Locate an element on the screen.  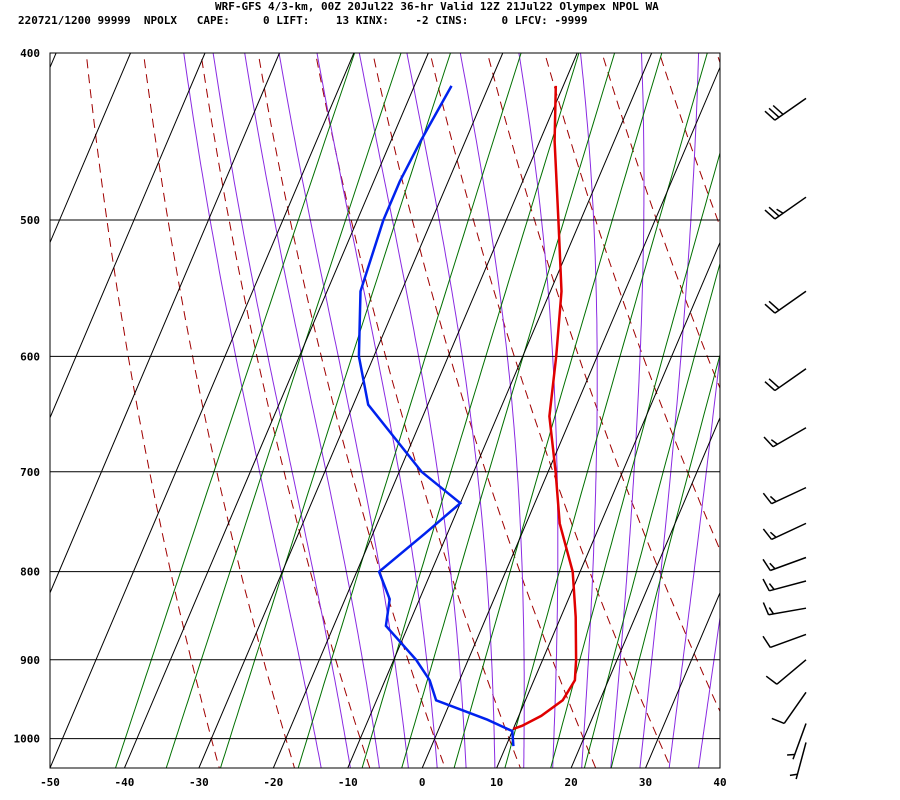
temperature-tick-label: -40 is located at coordinates (125, 782).